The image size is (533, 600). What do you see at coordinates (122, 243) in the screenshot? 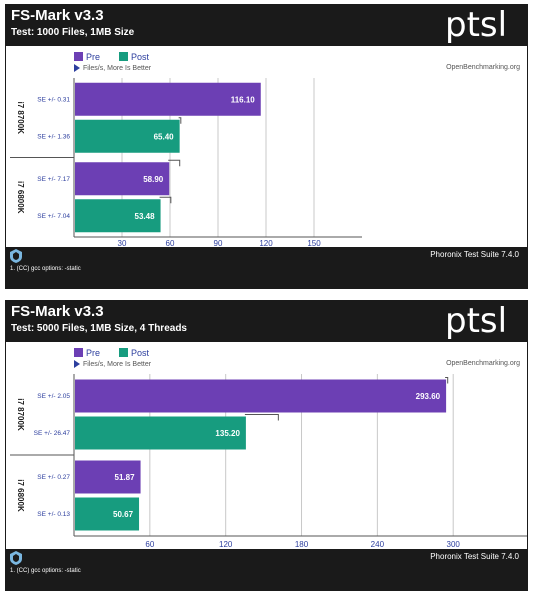
I see `x-tick-label: 30` at bounding box center [122, 243].